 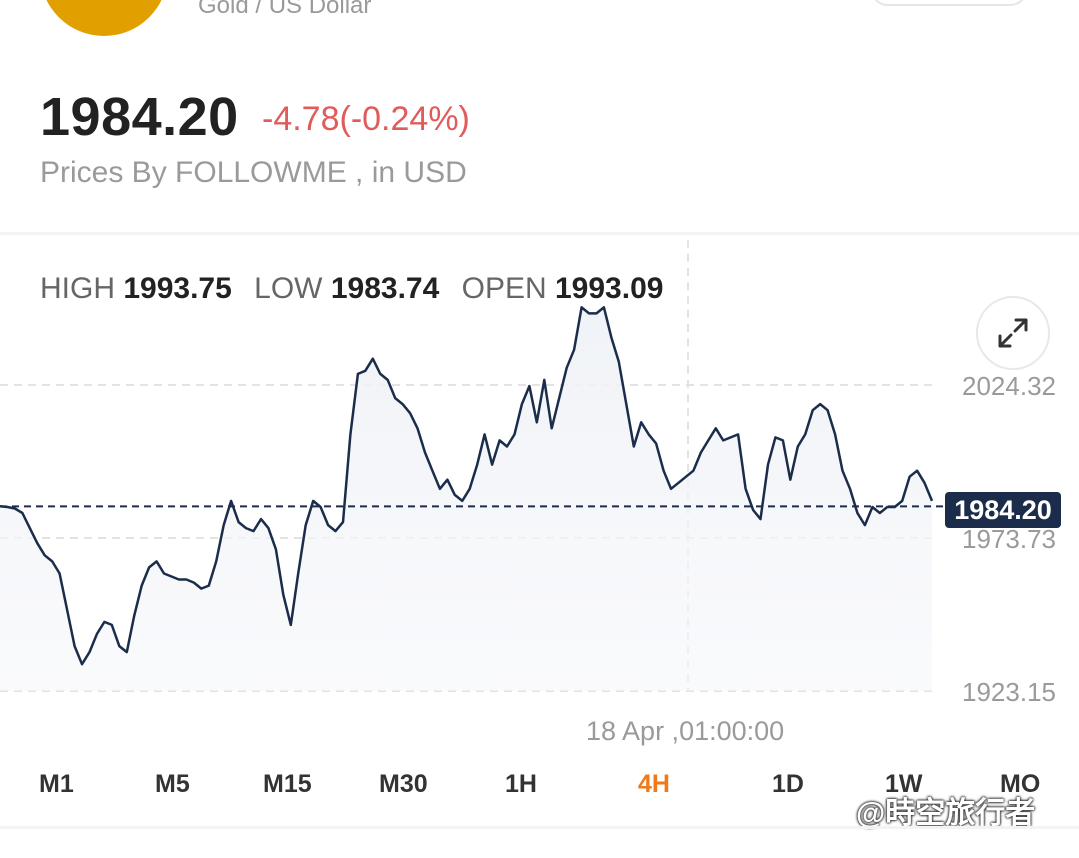 I want to click on tab-1w: 1W, so click(x=904, y=784).